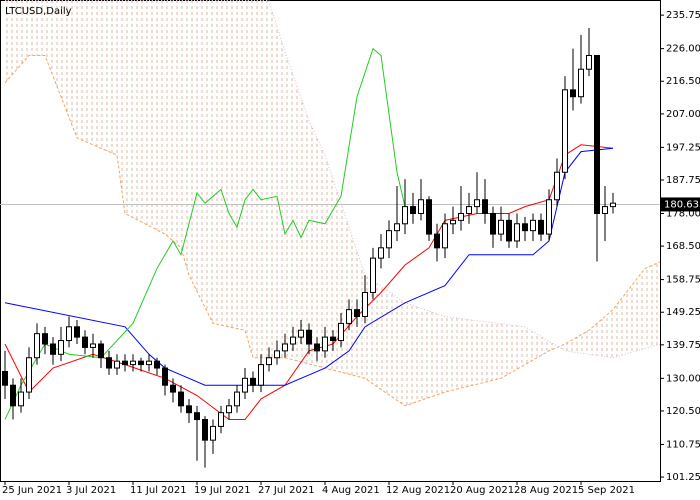 The width and height of the screenshot is (700, 500). I want to click on x-tick-label: 19 Jul 2021, so click(222, 490).